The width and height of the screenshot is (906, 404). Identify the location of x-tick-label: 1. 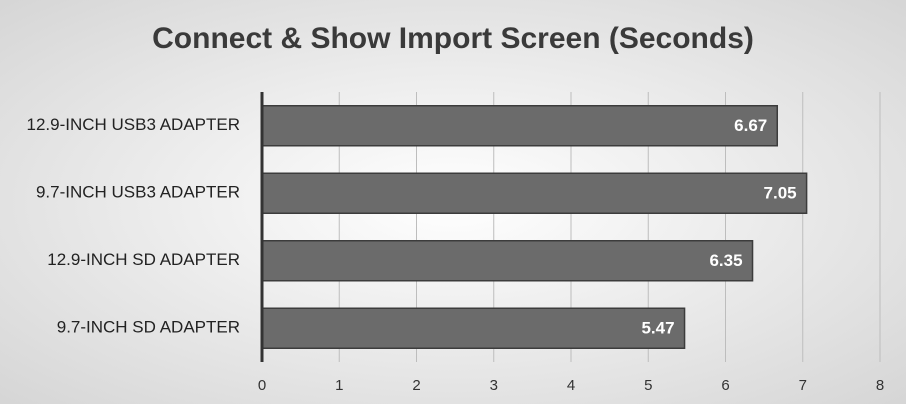
(339, 385).